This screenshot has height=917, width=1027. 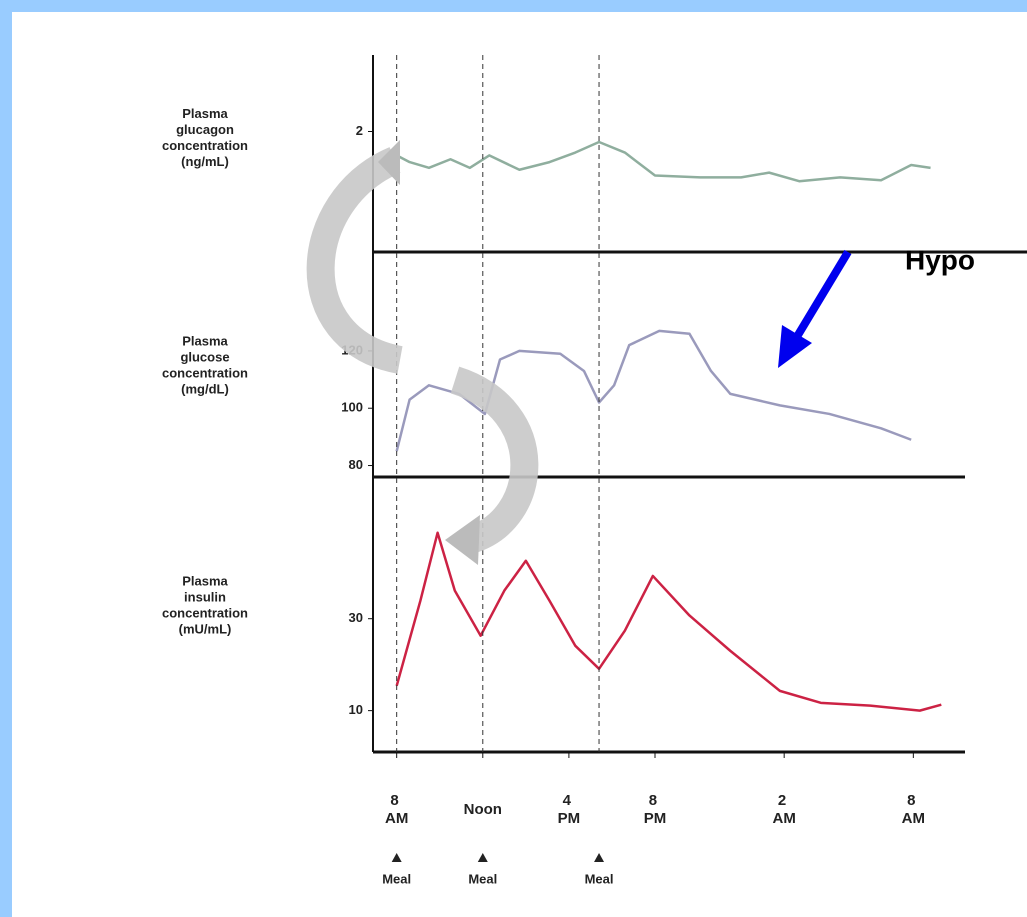 What do you see at coordinates (352, 407) in the screenshot?
I see `y-tick-label: 100` at bounding box center [352, 407].